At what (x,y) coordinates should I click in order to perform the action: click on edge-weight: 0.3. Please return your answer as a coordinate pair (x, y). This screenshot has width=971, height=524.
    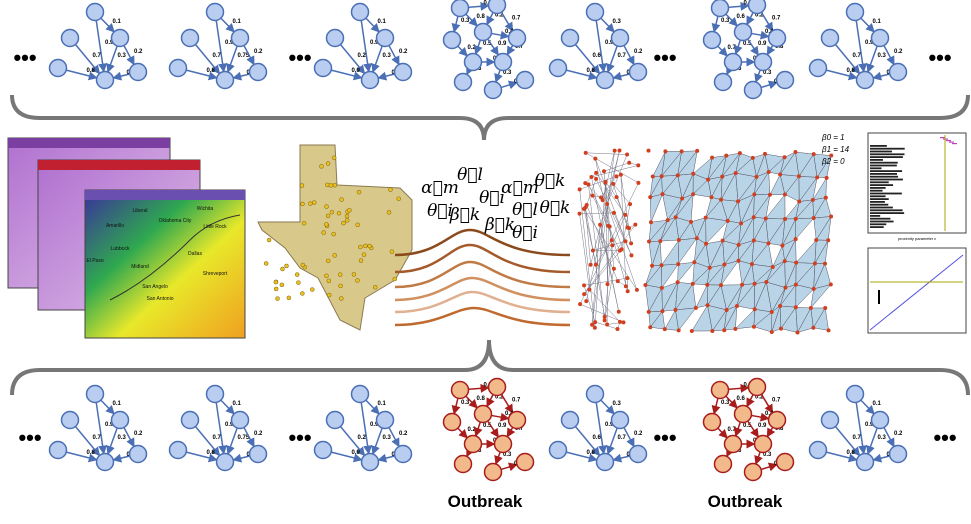
    Looking at the image, I should click on (882, 56).